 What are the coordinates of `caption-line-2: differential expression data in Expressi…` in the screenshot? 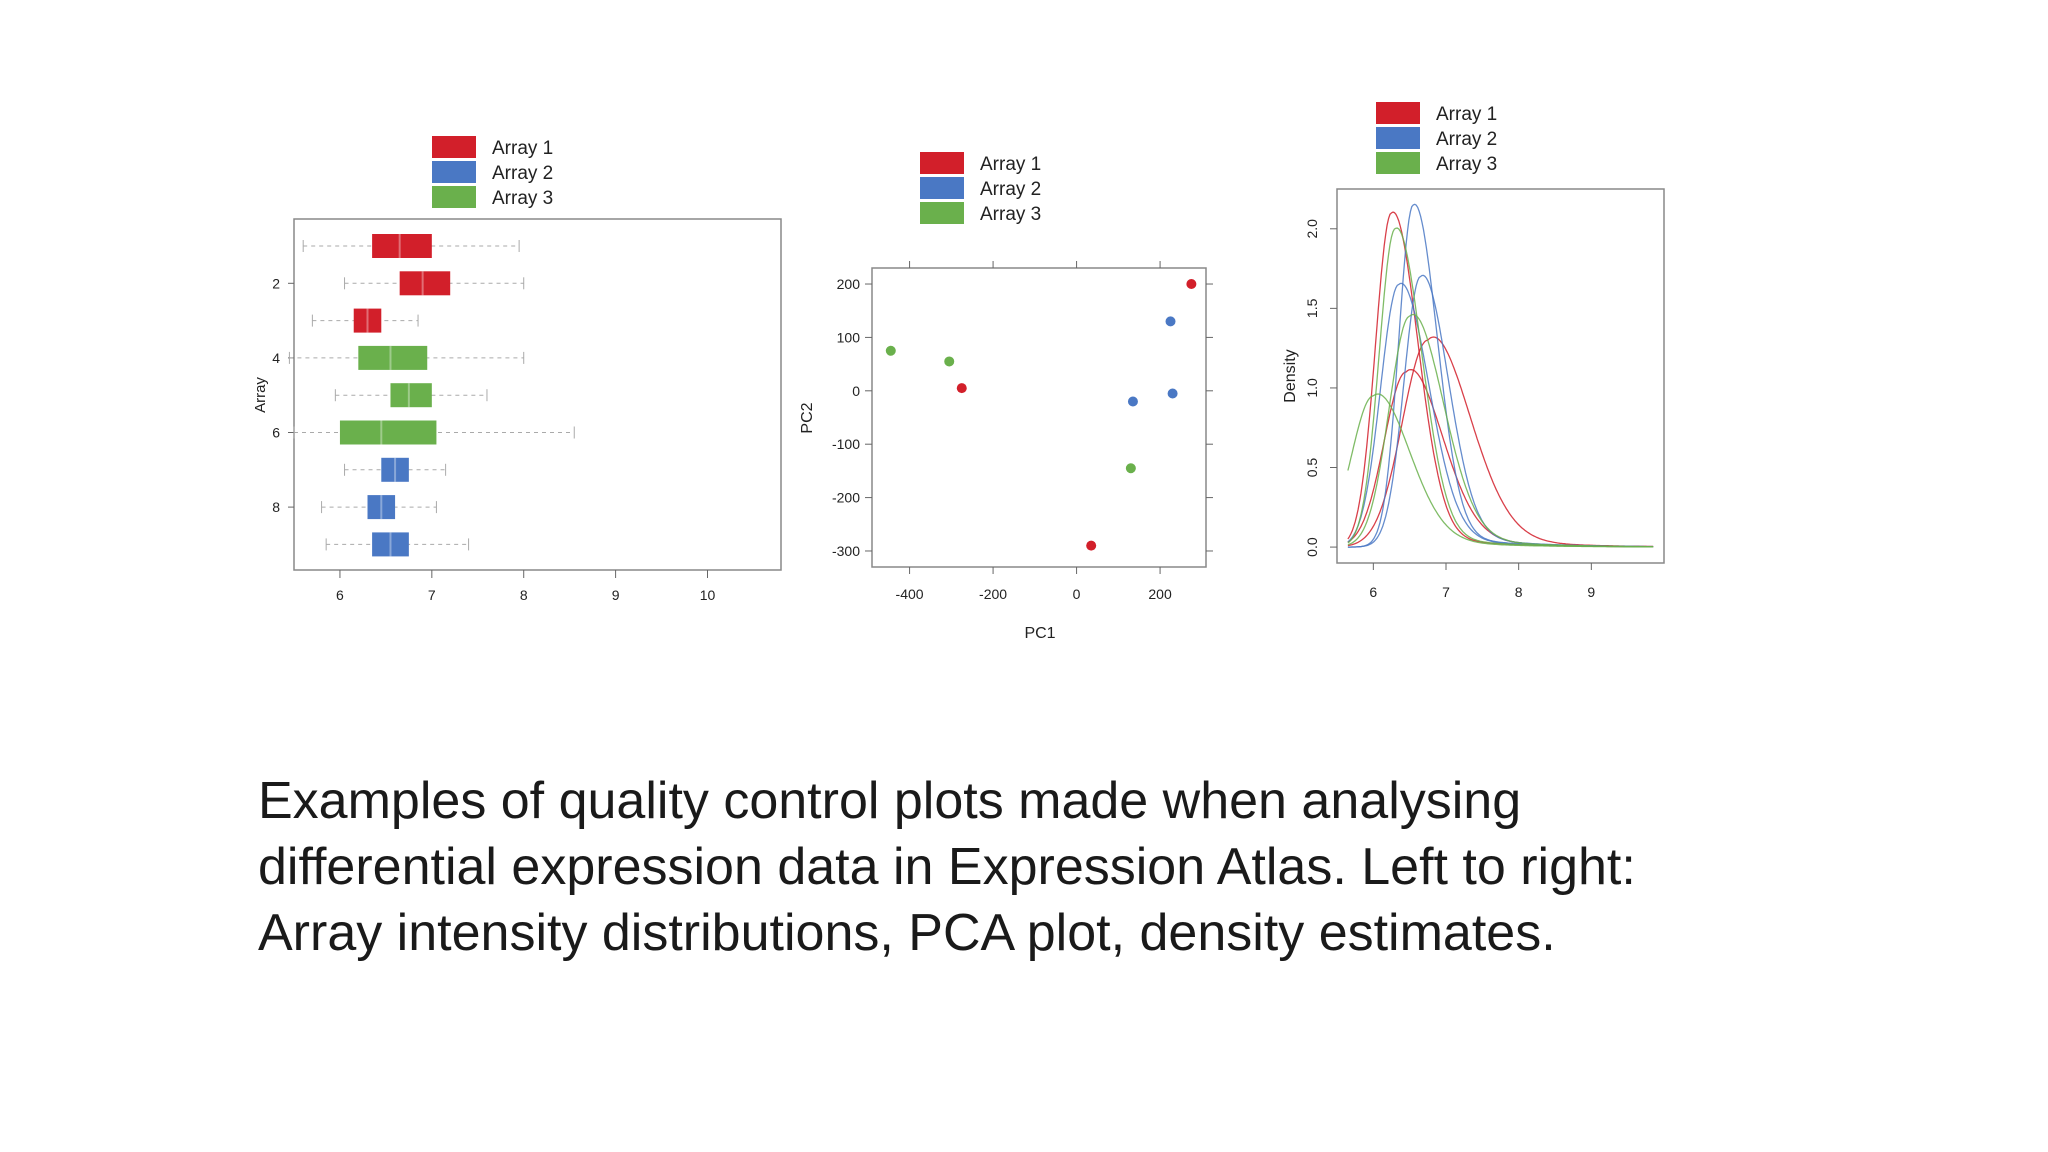 It's located at (947, 867).